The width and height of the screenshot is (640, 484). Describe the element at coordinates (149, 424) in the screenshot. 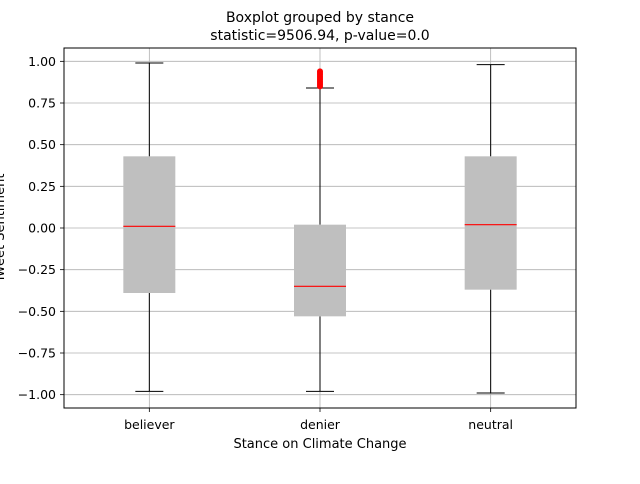

I see `x-tick-label: believer` at that location.